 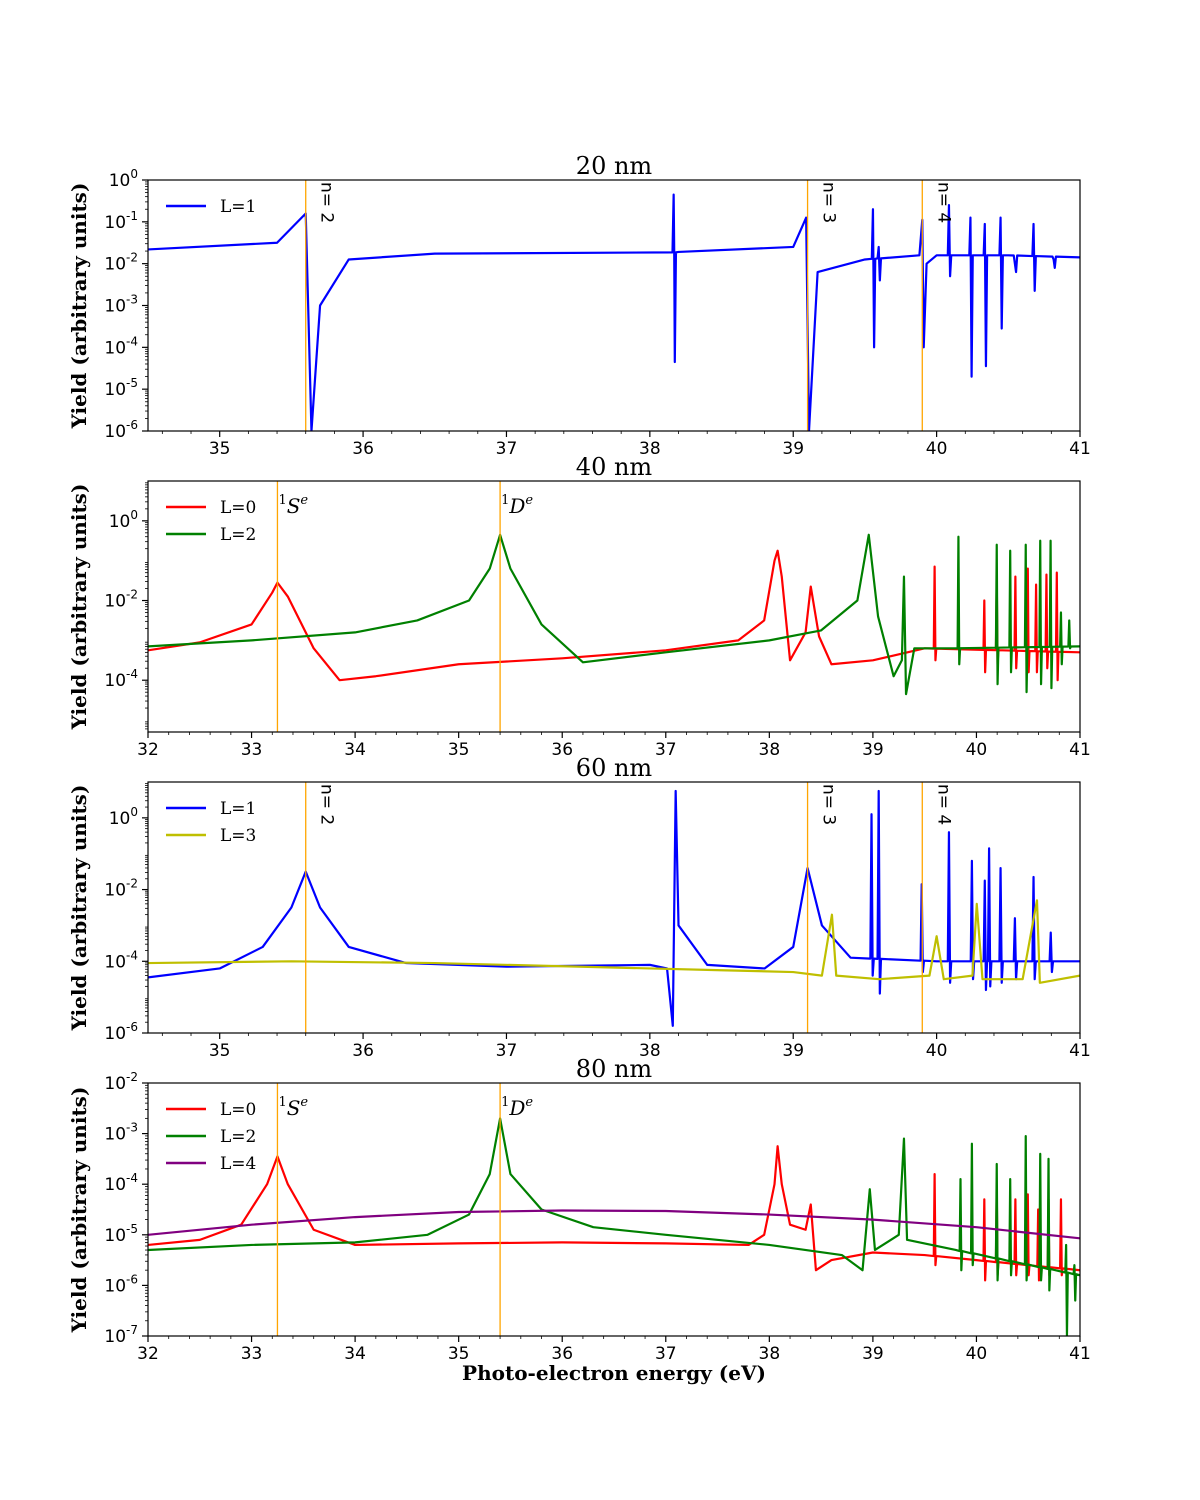 I want to click on y-tick-label: 10⁻⁷, so click(x=121, y=1335).